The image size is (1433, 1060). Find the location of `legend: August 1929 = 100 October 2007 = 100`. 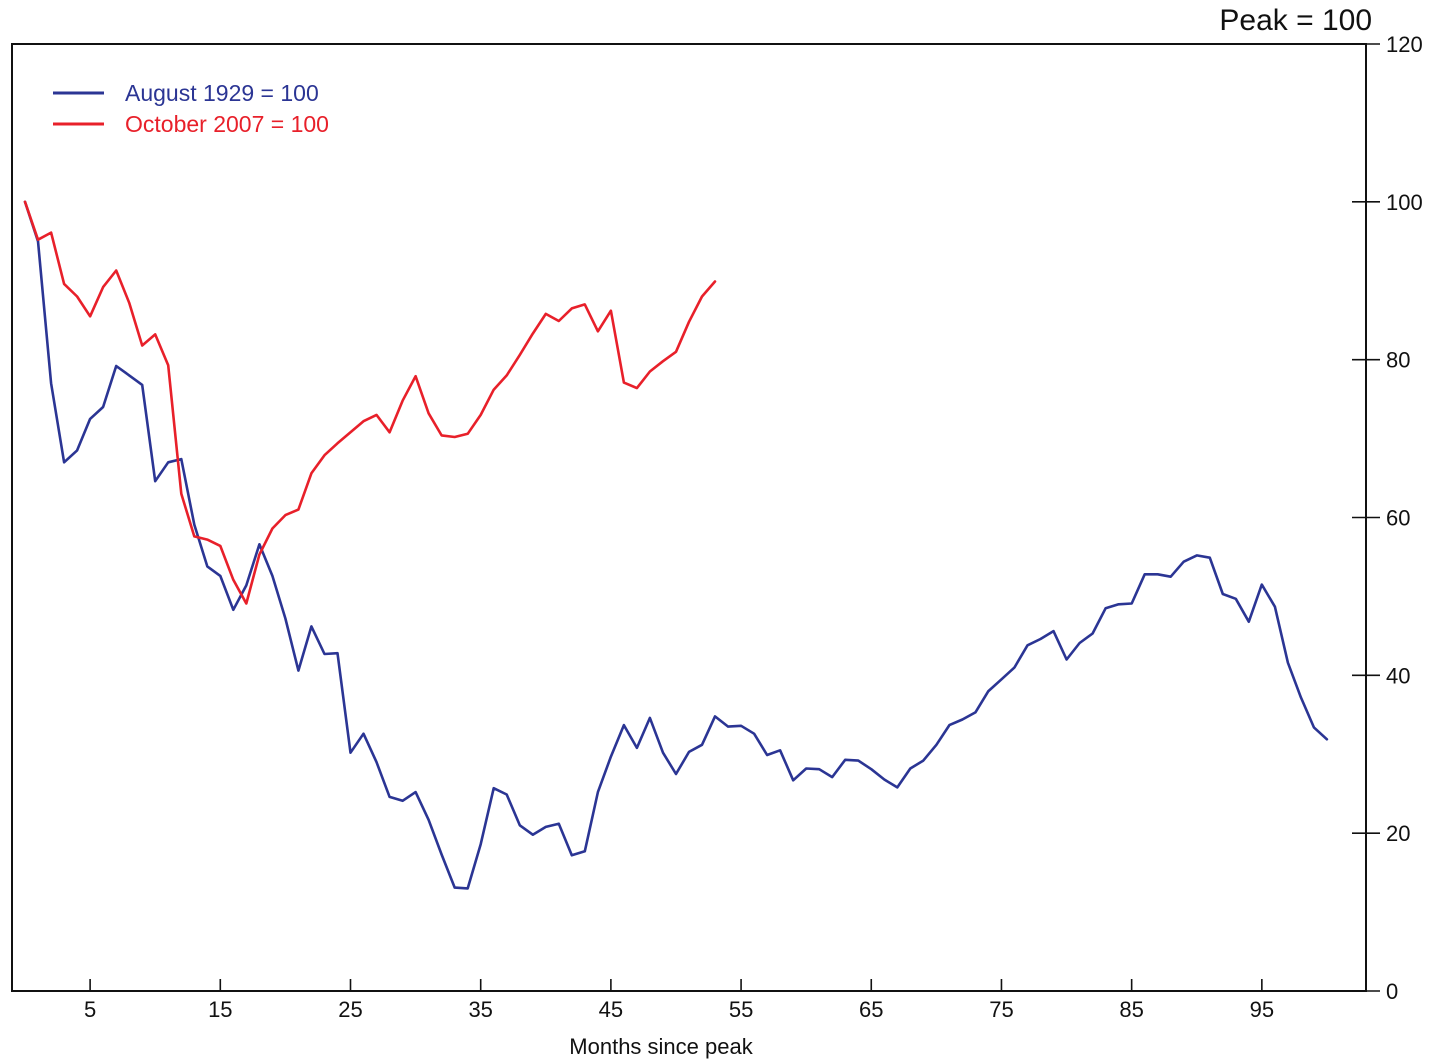

legend: August 1929 = 100 October 2007 = 100 is located at coordinates (191, 108).